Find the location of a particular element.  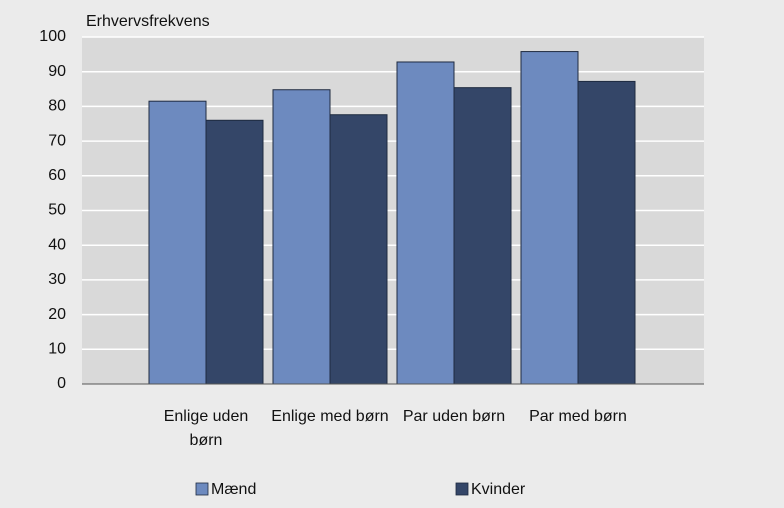

y-tick-label: 70 is located at coordinates (57, 140).